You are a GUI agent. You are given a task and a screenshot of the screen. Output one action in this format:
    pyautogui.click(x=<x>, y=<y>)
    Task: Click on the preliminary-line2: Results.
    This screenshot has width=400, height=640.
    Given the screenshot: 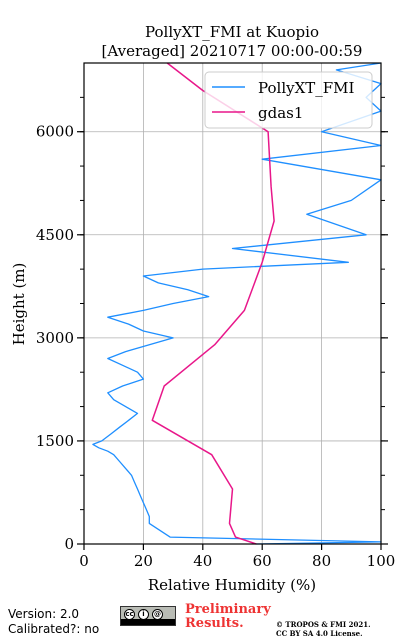 What is the action you would take?
    pyautogui.click(x=214, y=623)
    